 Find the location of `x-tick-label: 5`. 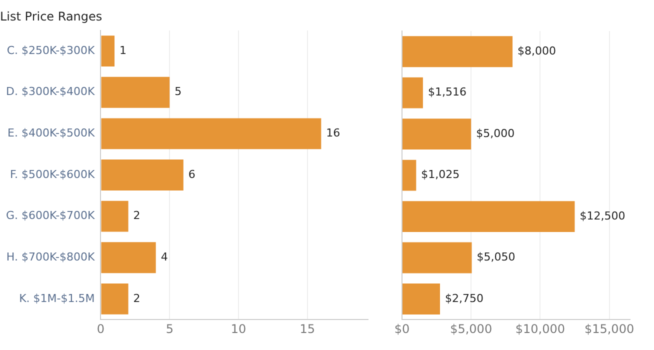

x-tick-label: 5 is located at coordinates (170, 329).